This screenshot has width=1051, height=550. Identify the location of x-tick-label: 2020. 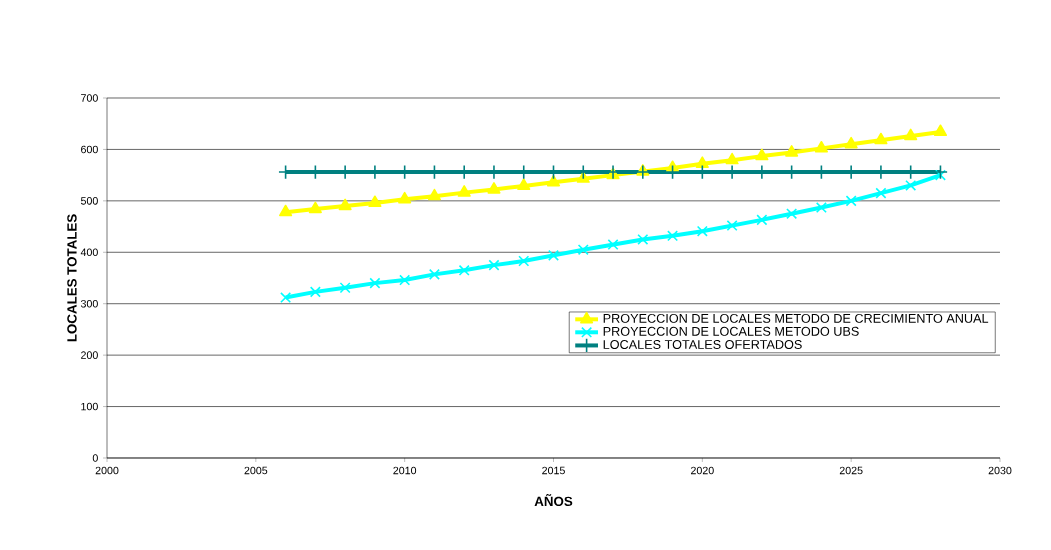
(702, 470).